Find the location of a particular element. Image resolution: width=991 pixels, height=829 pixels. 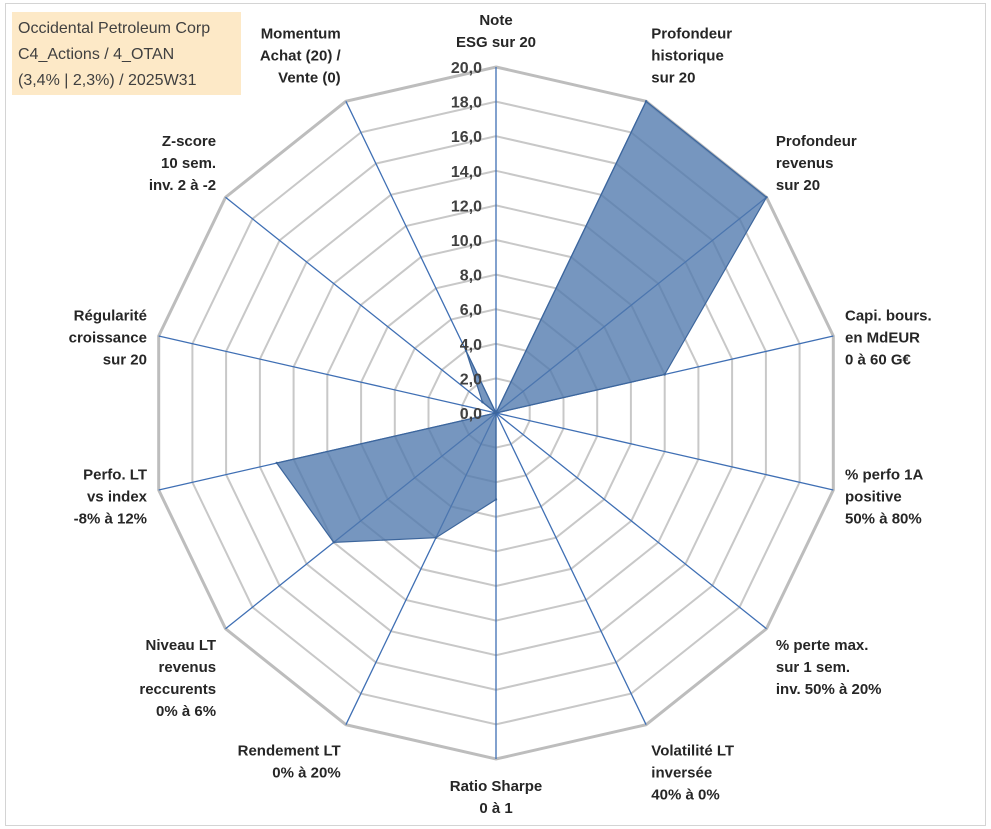

axis-label-11: Régularité croissance sur 20 is located at coordinates (108, 337).